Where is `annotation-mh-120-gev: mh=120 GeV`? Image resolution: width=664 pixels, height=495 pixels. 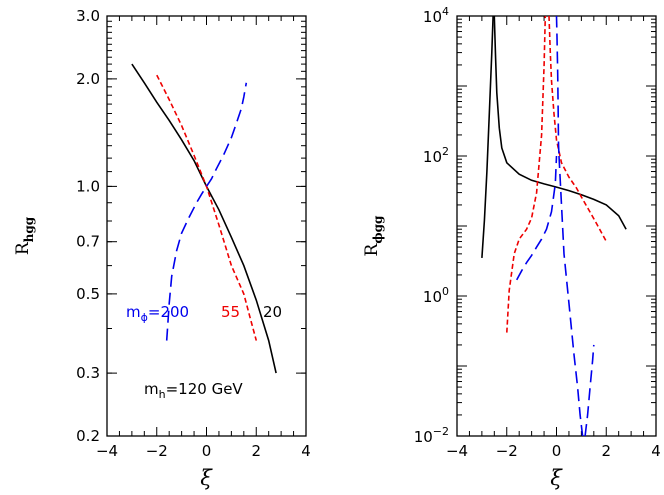
annotation-mh-120-gev: mh=120 GeV is located at coordinates (193, 390).